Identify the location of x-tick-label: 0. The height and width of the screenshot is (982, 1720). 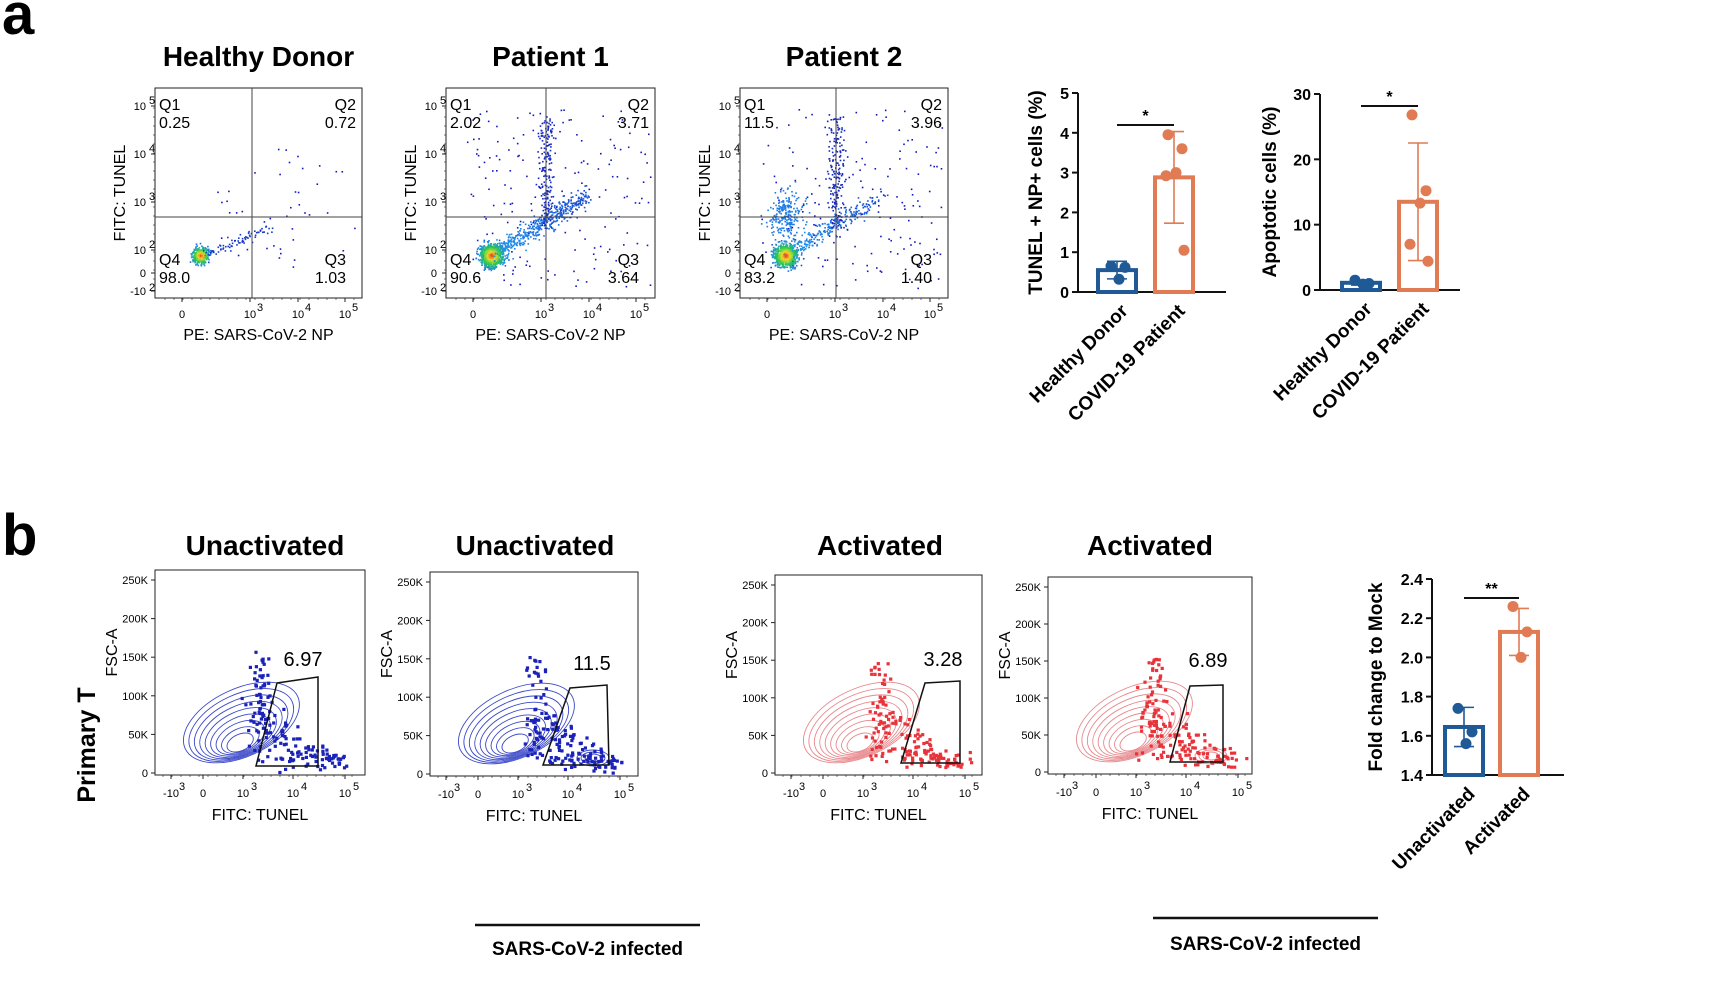
(478, 795).